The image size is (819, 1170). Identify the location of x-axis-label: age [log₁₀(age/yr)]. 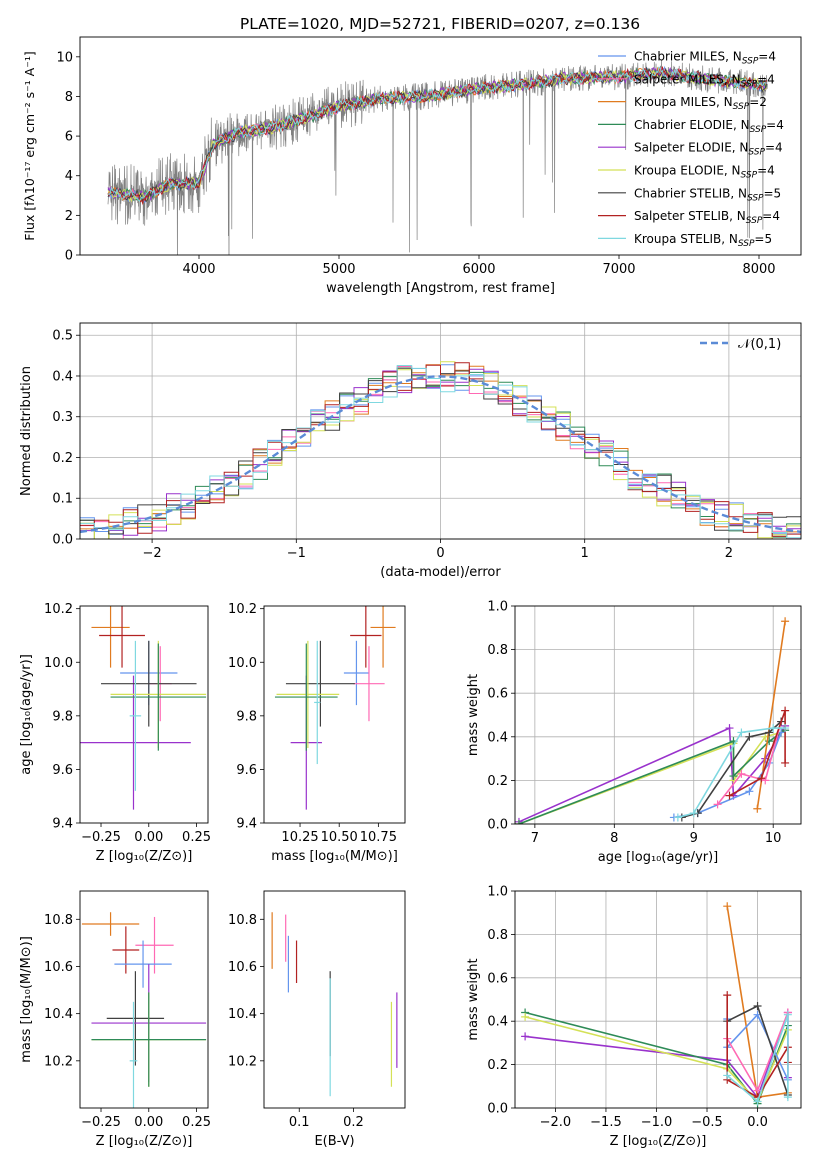
(658, 857).